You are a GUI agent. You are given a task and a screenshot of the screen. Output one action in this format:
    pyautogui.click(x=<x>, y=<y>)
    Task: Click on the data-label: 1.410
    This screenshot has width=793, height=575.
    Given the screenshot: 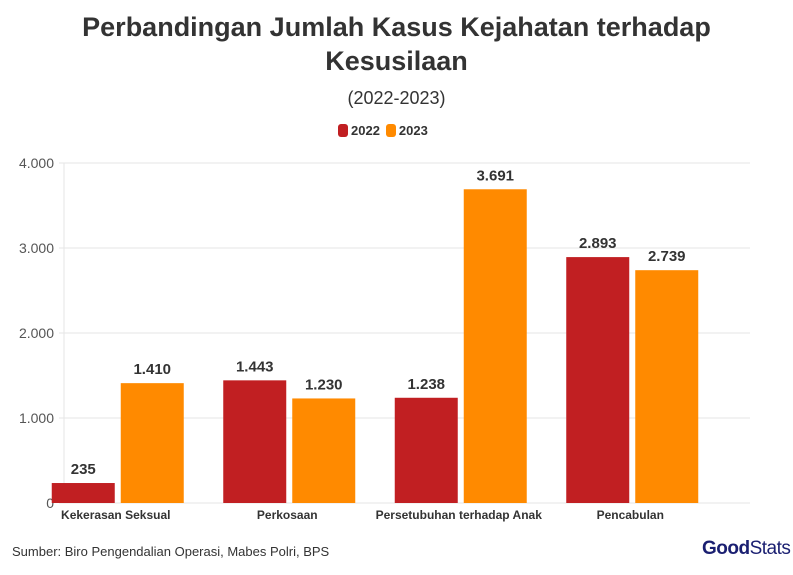 What is the action you would take?
    pyautogui.click(x=152, y=369)
    